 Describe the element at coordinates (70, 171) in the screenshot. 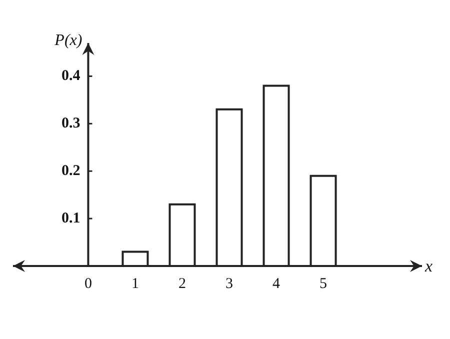

I see `y-tick-label: 0.2` at that location.